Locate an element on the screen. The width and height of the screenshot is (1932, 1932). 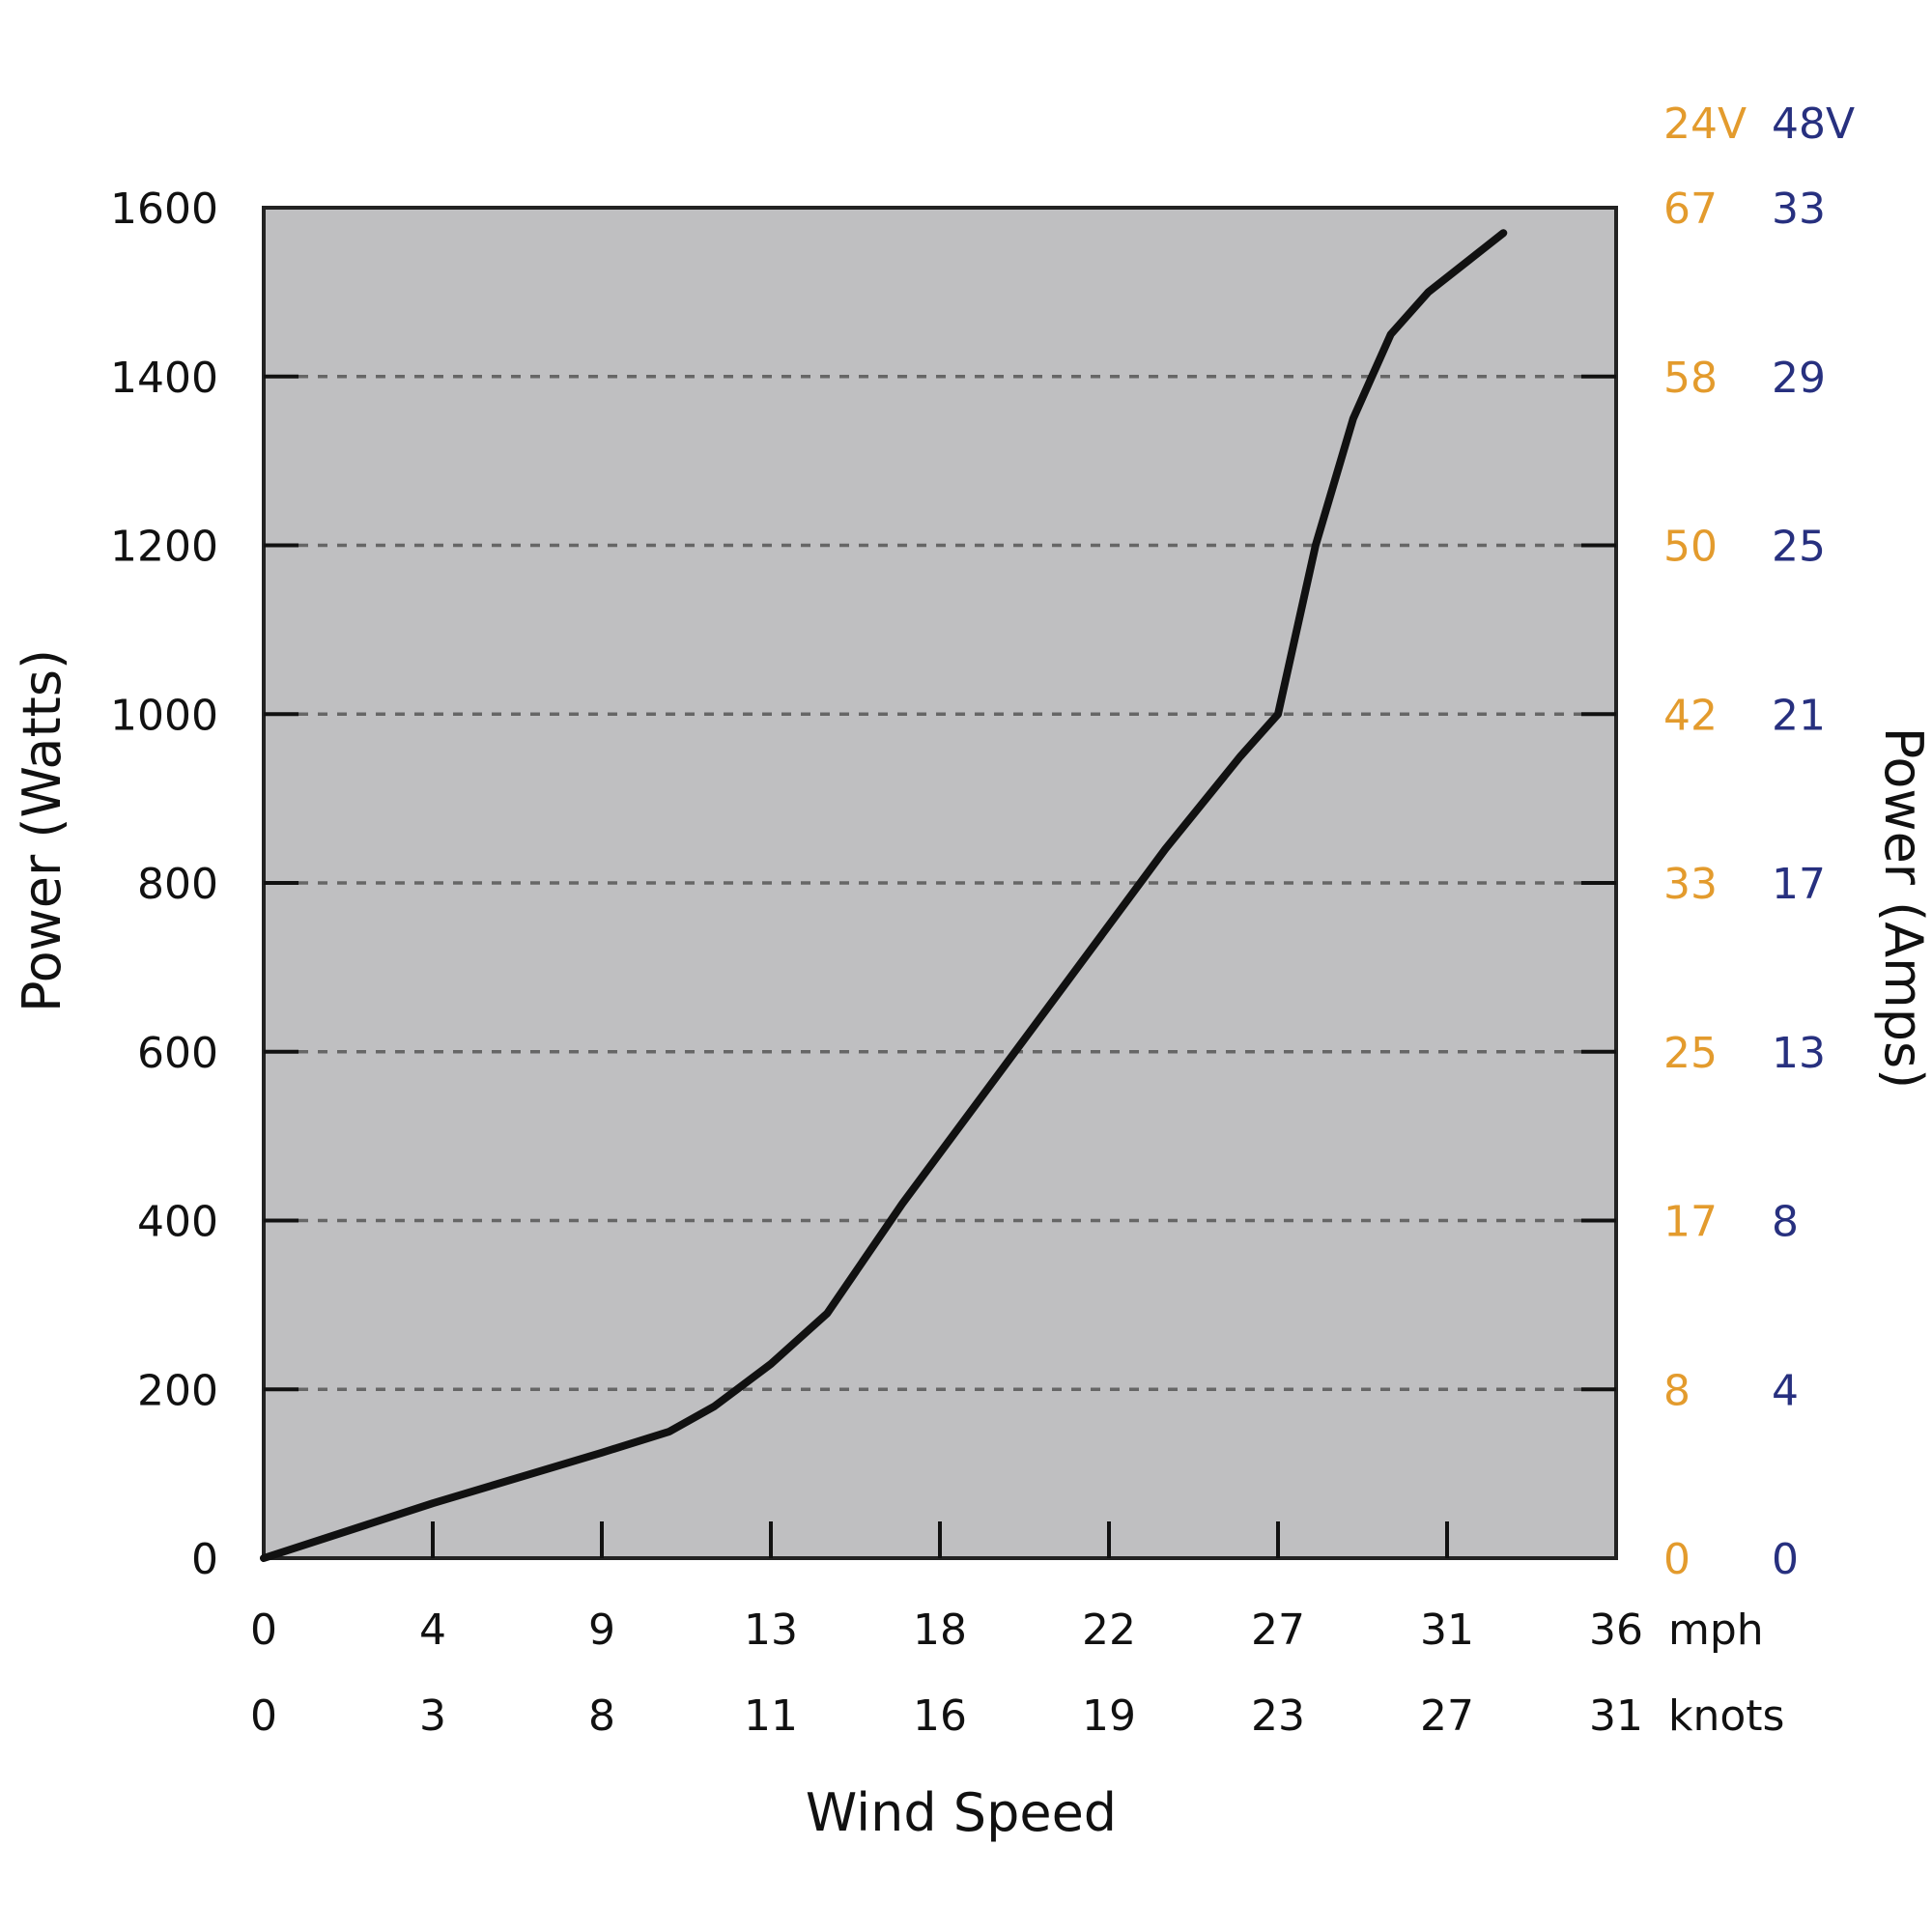
x-tick-label-knots: 27 is located at coordinates (1447, 1716).